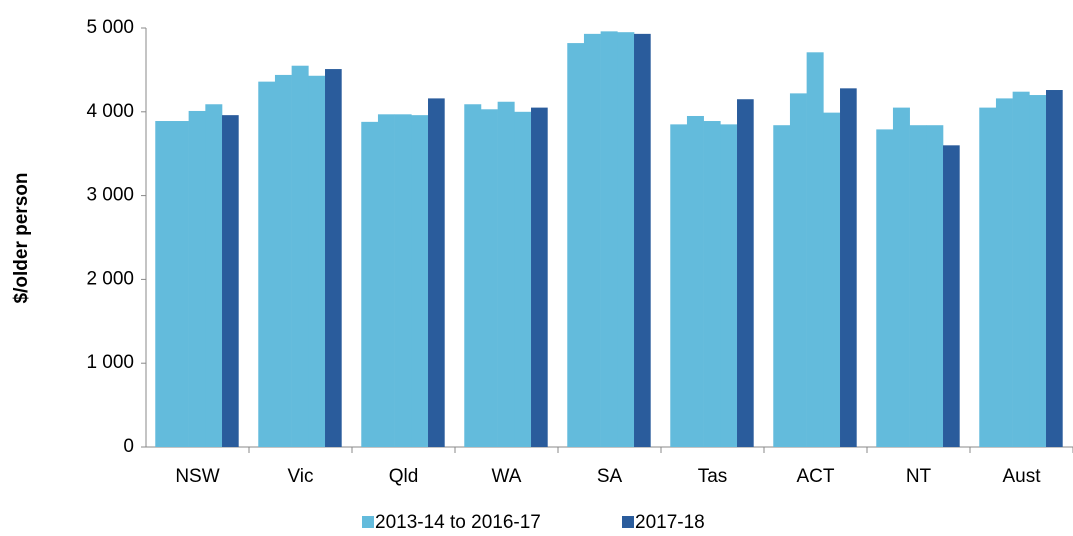 This screenshot has height=536, width=1073. I want to click on x-tick-label: Aust, so click(1021, 476).